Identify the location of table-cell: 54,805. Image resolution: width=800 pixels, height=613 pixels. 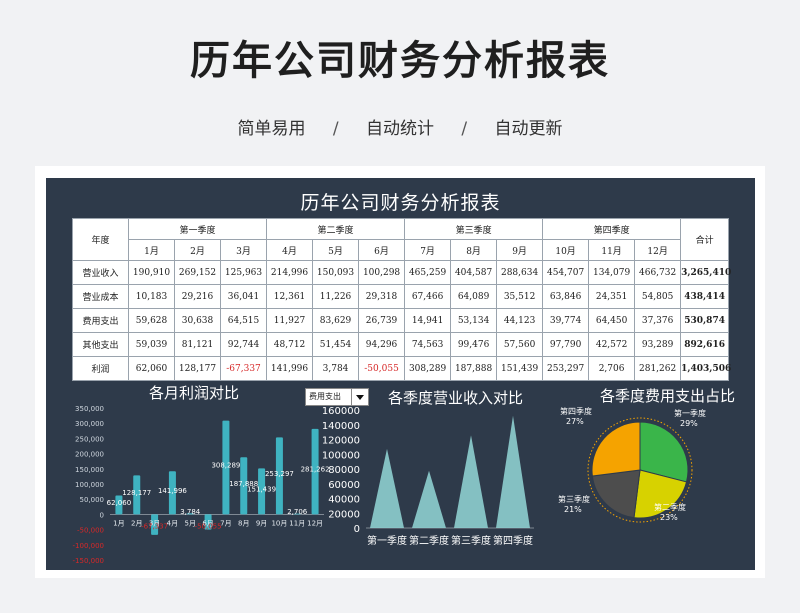
(658, 296).